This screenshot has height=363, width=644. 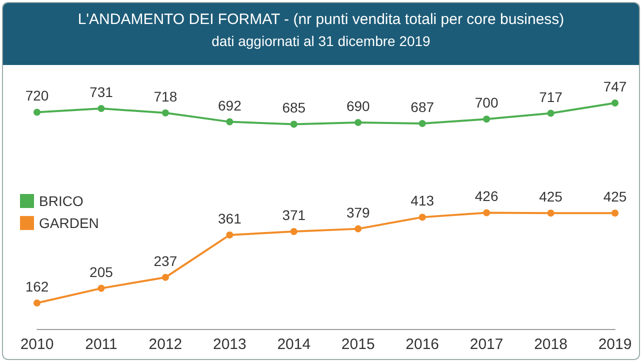 What do you see at coordinates (229, 344) in the screenshot?
I see `x-tick-label: 2013` at bounding box center [229, 344].